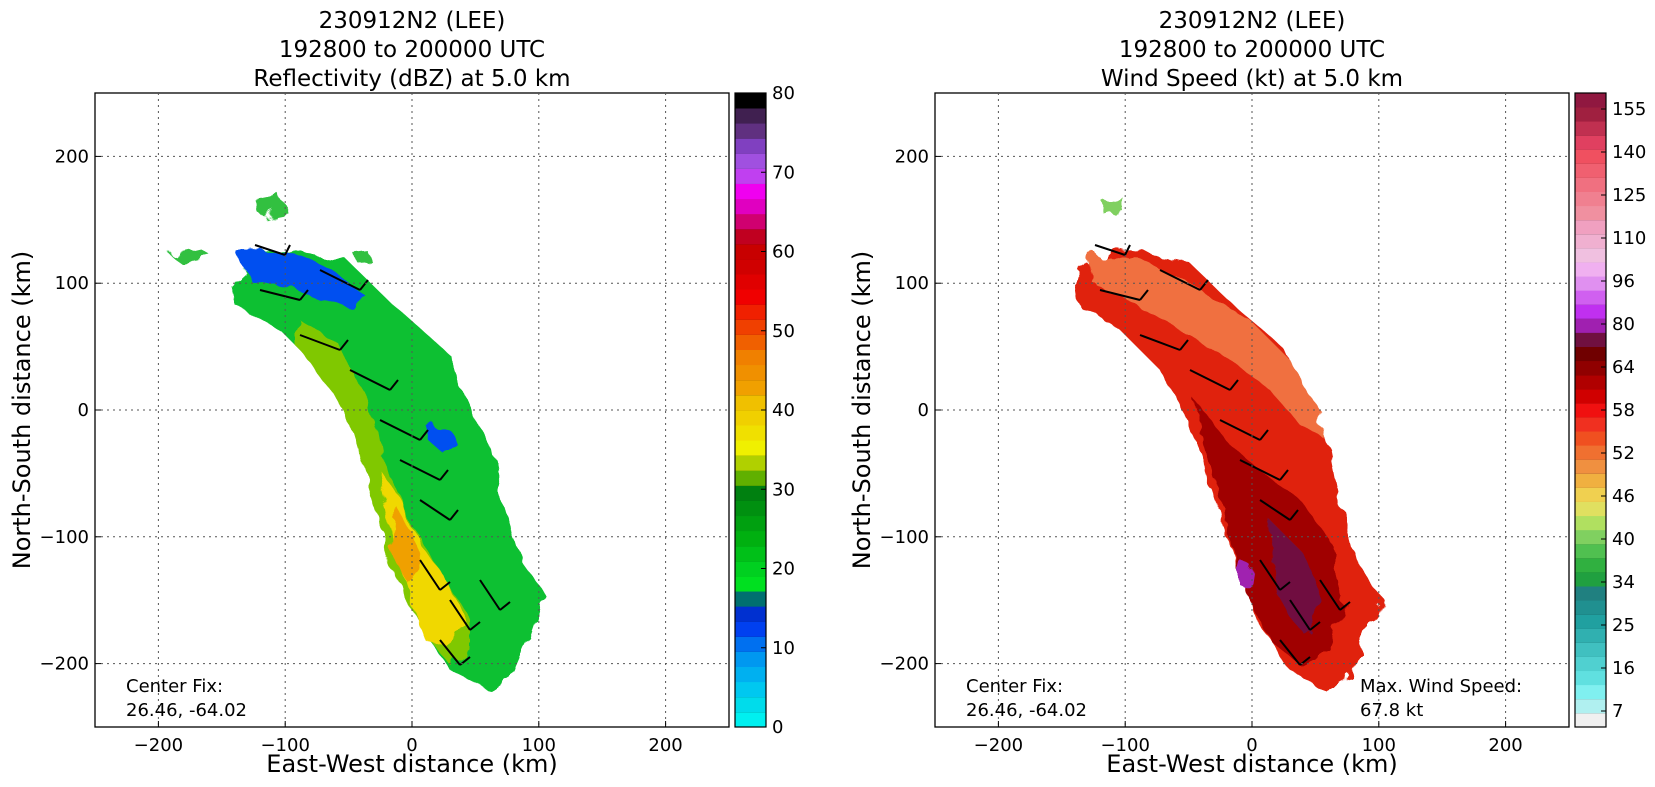 The image size is (1655, 787). Describe the element at coordinates (912, 283) in the screenshot. I see `wind-ytick-label: 100` at that location.